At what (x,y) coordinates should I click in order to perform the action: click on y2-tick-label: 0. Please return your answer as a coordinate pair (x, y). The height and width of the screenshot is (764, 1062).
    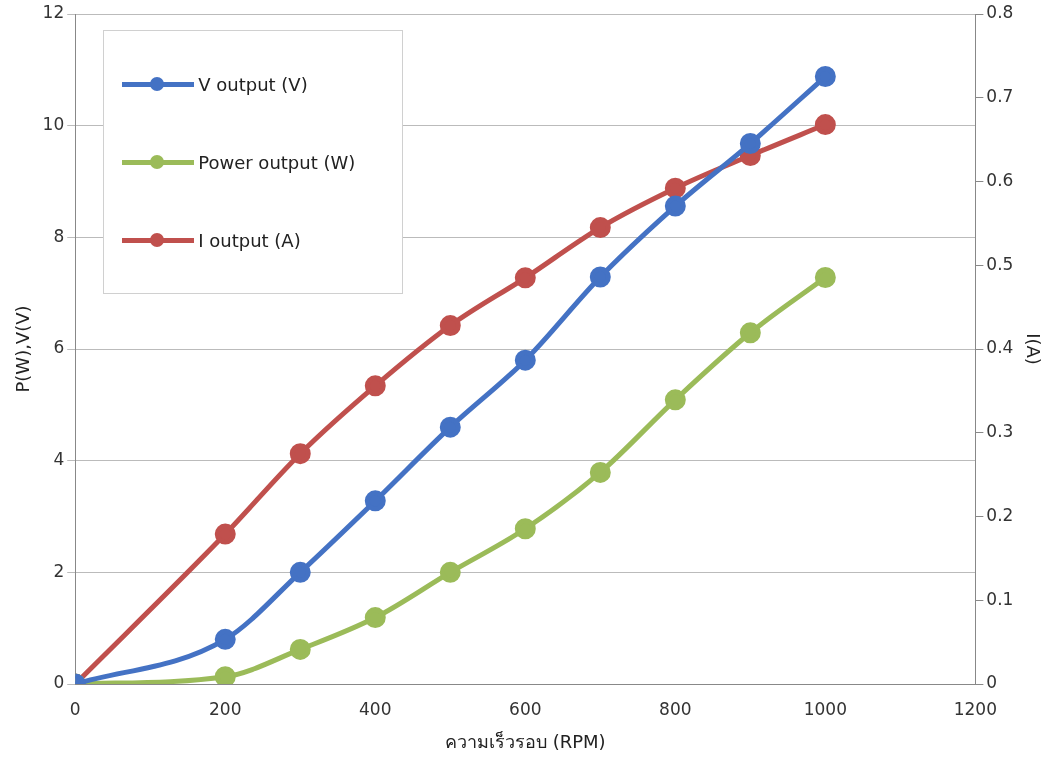
    Looking at the image, I should click on (992, 682).